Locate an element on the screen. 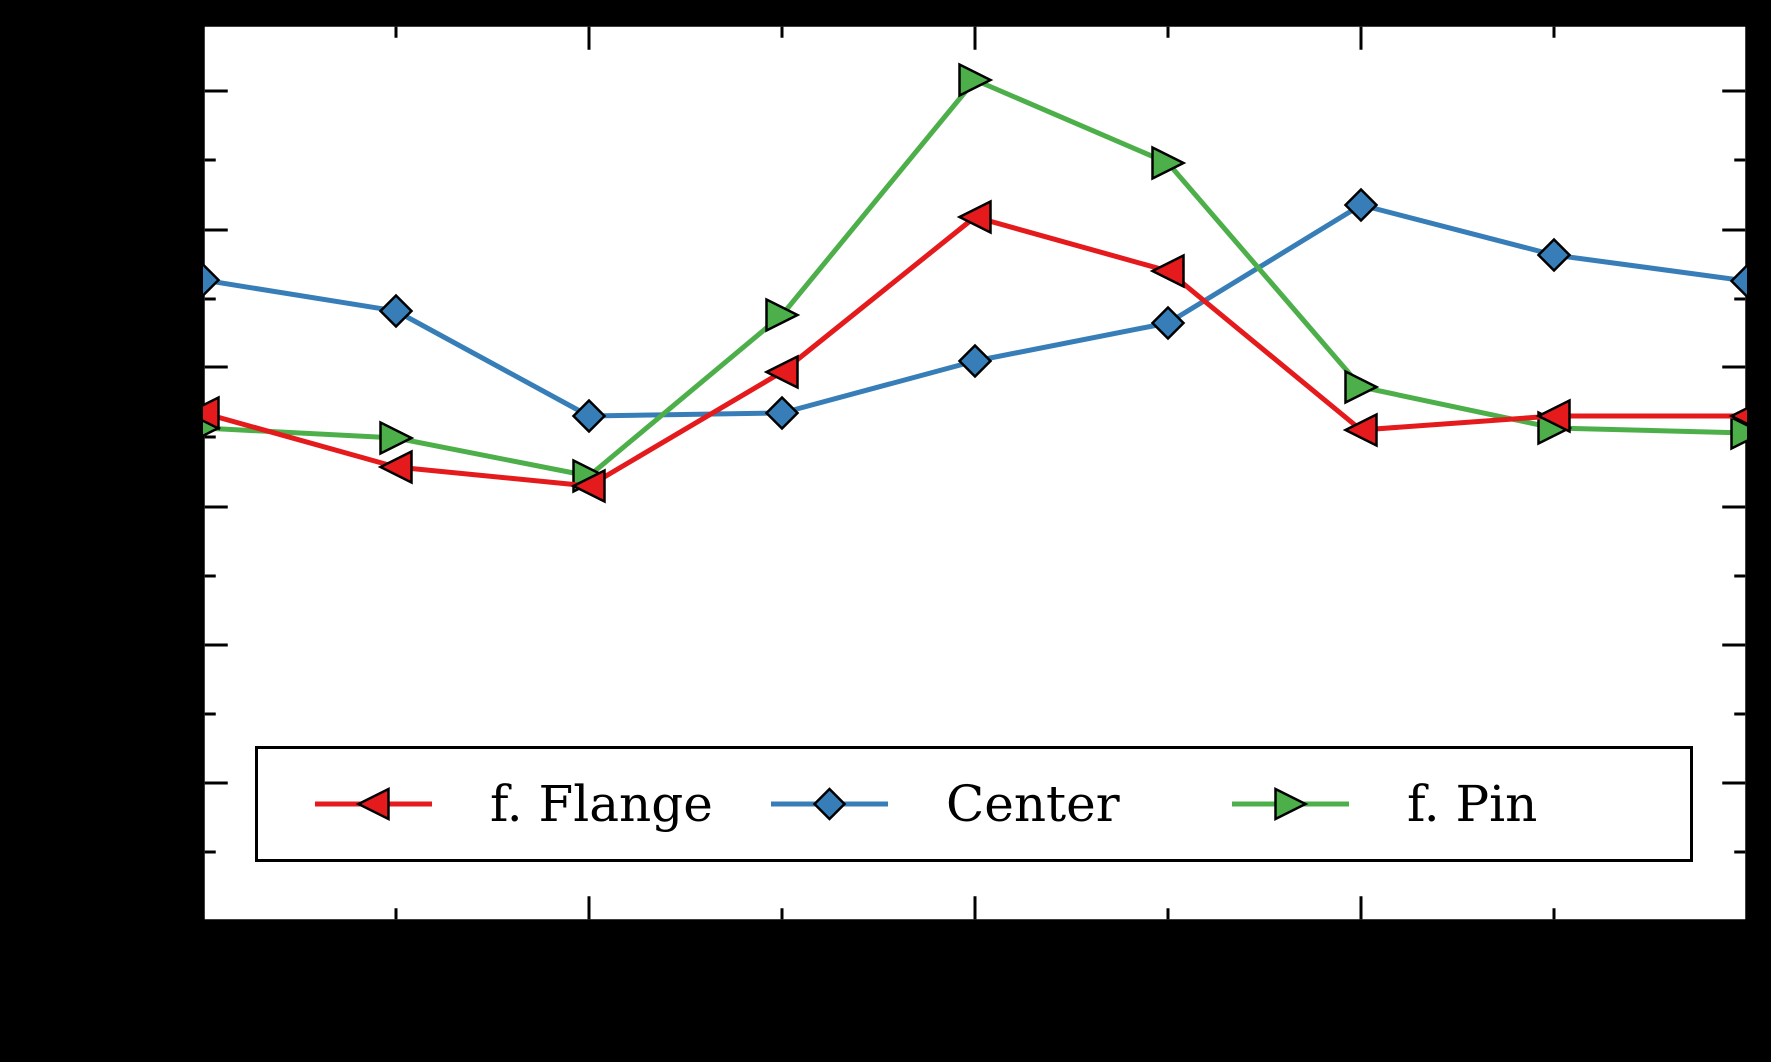 This screenshot has width=1771, height=1062. legend-item-f-flange: f. Flange is located at coordinates (514, 804).